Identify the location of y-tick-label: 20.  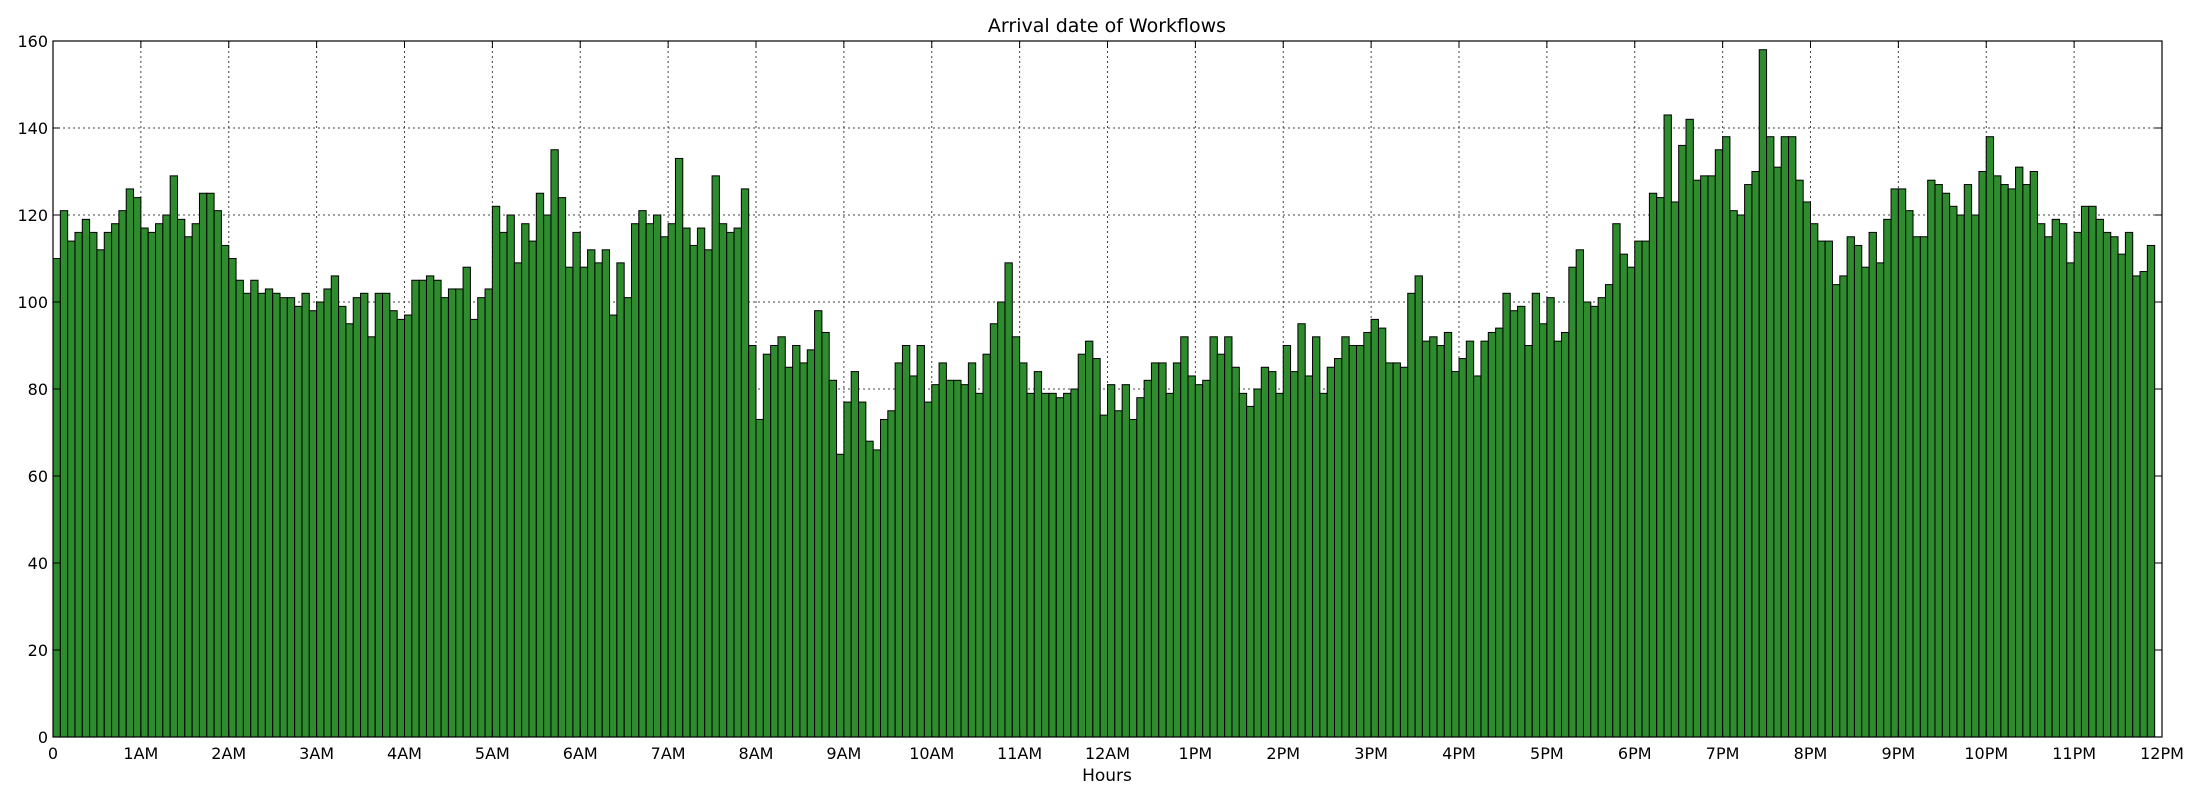
(38, 650).